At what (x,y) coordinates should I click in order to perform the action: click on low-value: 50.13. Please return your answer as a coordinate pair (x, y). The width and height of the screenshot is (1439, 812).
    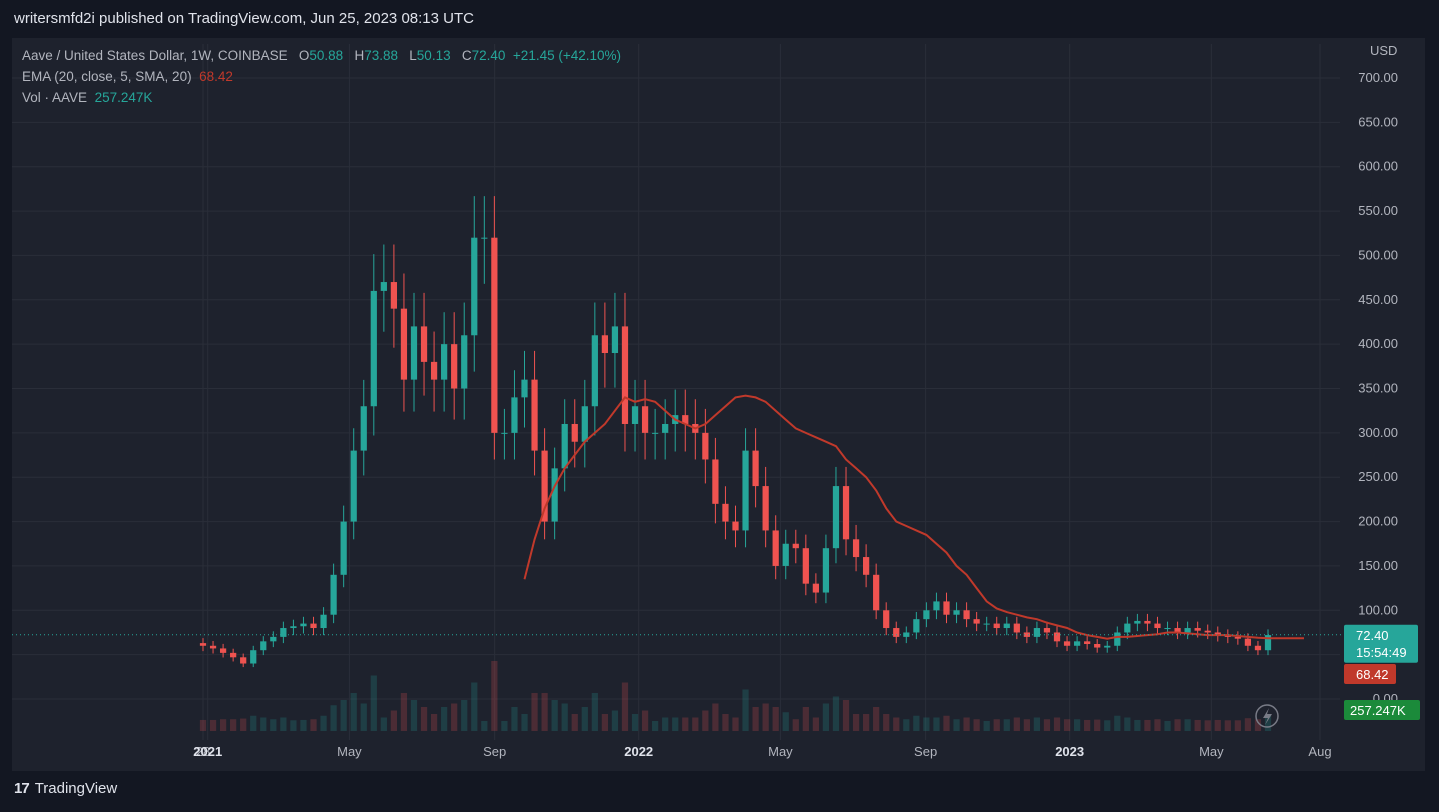
    Looking at the image, I should click on (433, 55).